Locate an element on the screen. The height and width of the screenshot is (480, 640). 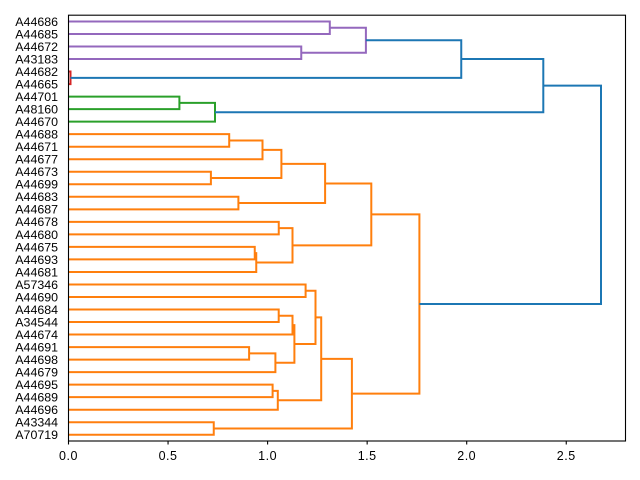
svg-text: A44685 is located at coordinates (36, 34).